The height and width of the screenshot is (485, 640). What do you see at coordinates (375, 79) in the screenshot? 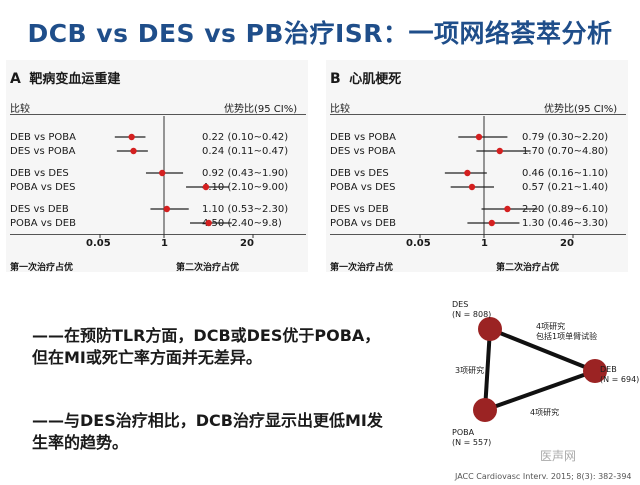
I see `panel-b-title: 心肌梗死` at bounding box center [375, 79].